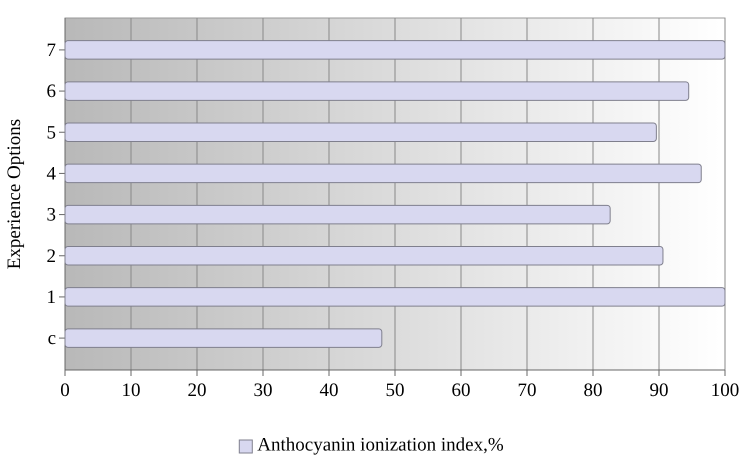  What do you see at coordinates (659, 391) in the screenshot?
I see `x-tick-label: 90` at bounding box center [659, 391].